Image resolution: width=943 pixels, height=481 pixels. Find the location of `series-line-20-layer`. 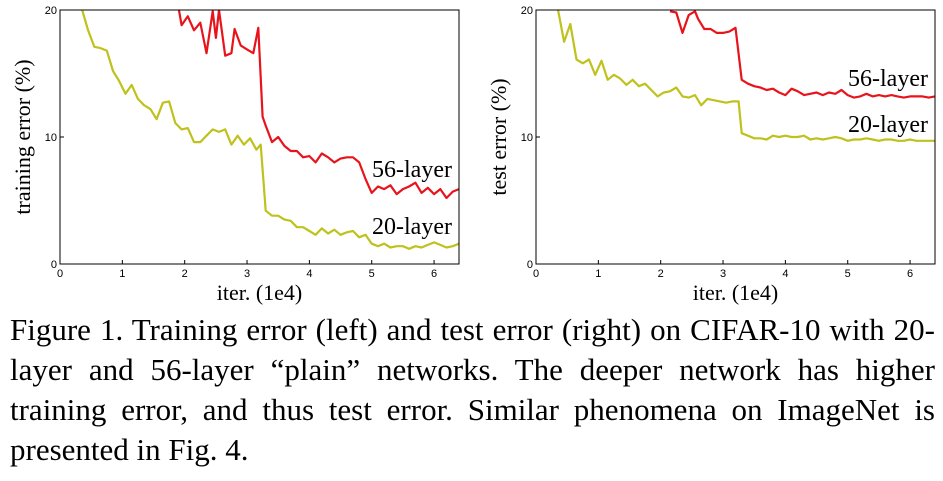

series-line-20-layer is located at coordinates (745, 76).